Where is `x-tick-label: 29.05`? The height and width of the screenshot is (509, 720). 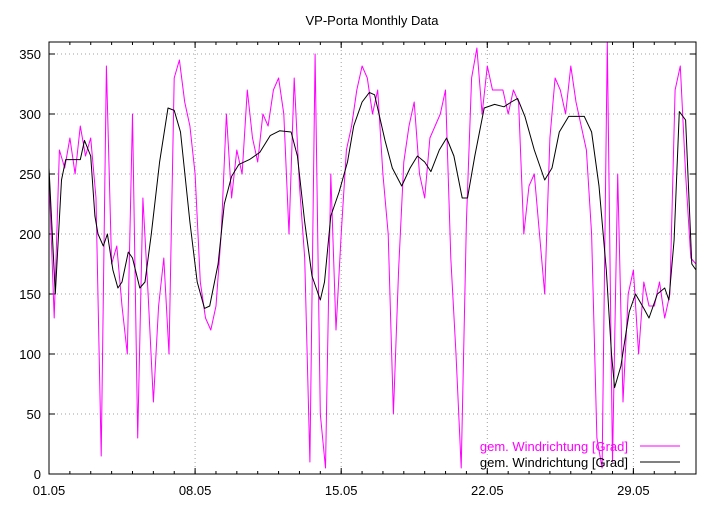 x-tick-label: 29.05 is located at coordinates (633, 490).